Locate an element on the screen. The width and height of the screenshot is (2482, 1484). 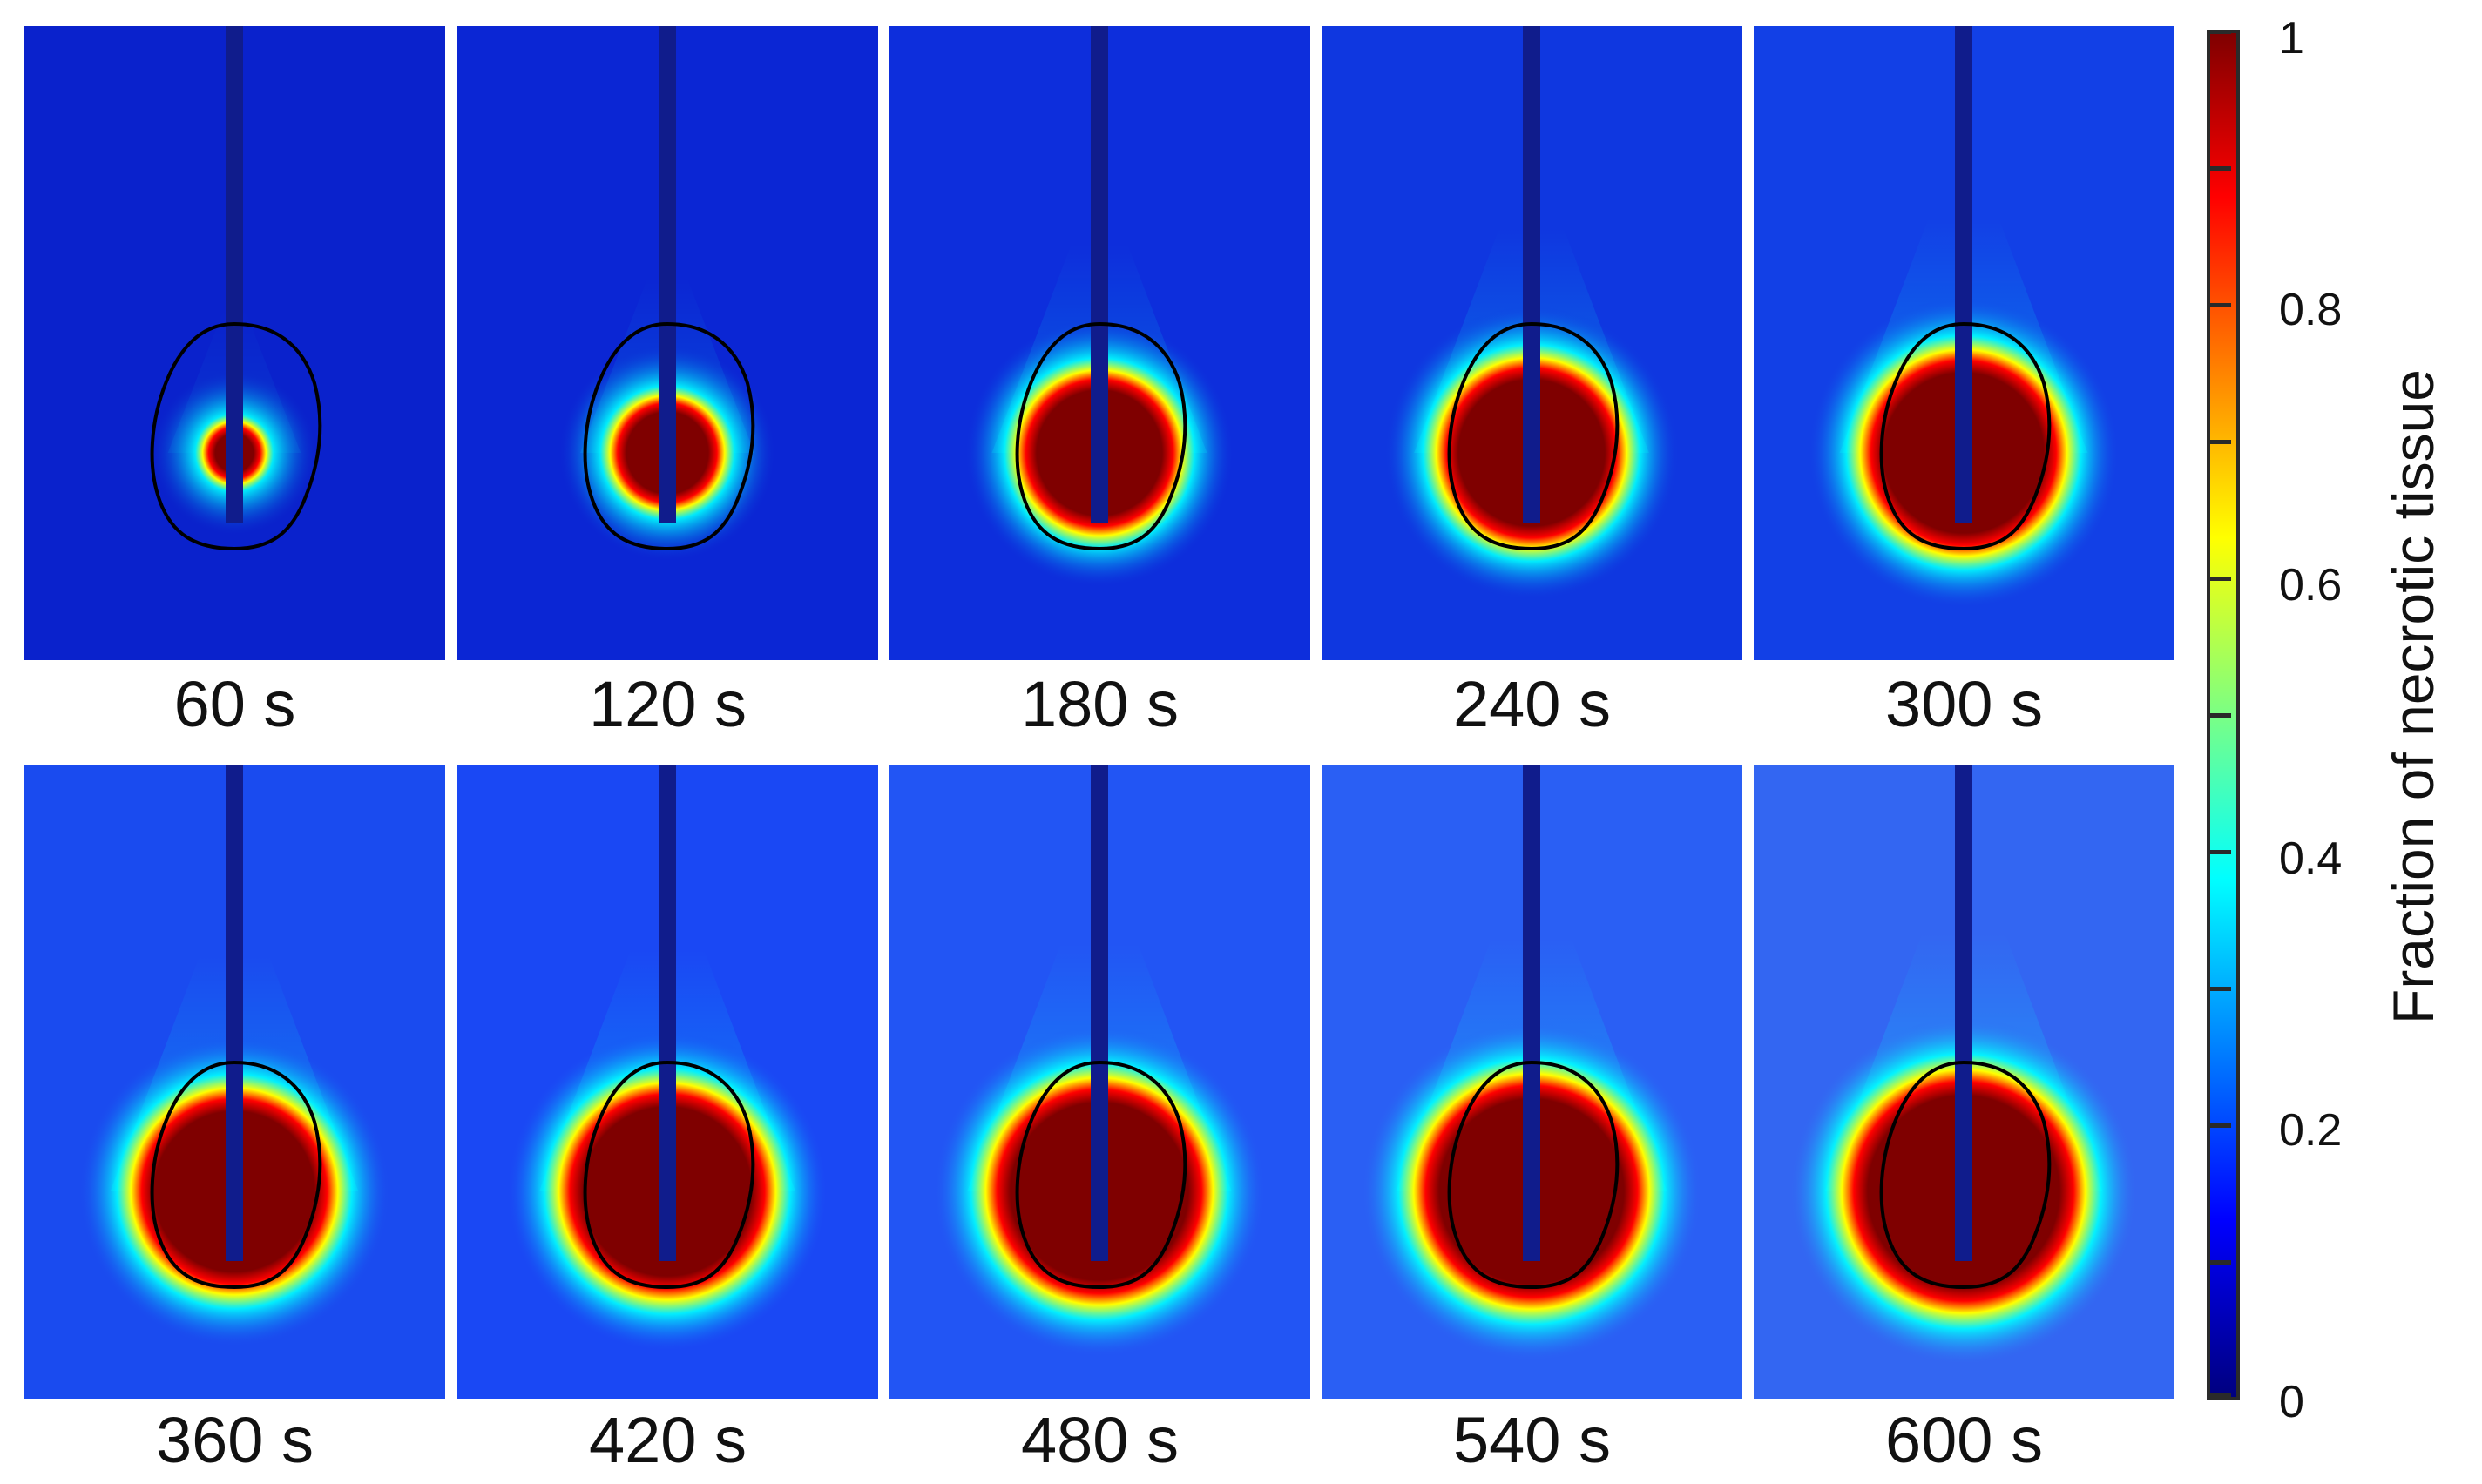
panel-time-label: 360 s is located at coordinates (234, 1440).